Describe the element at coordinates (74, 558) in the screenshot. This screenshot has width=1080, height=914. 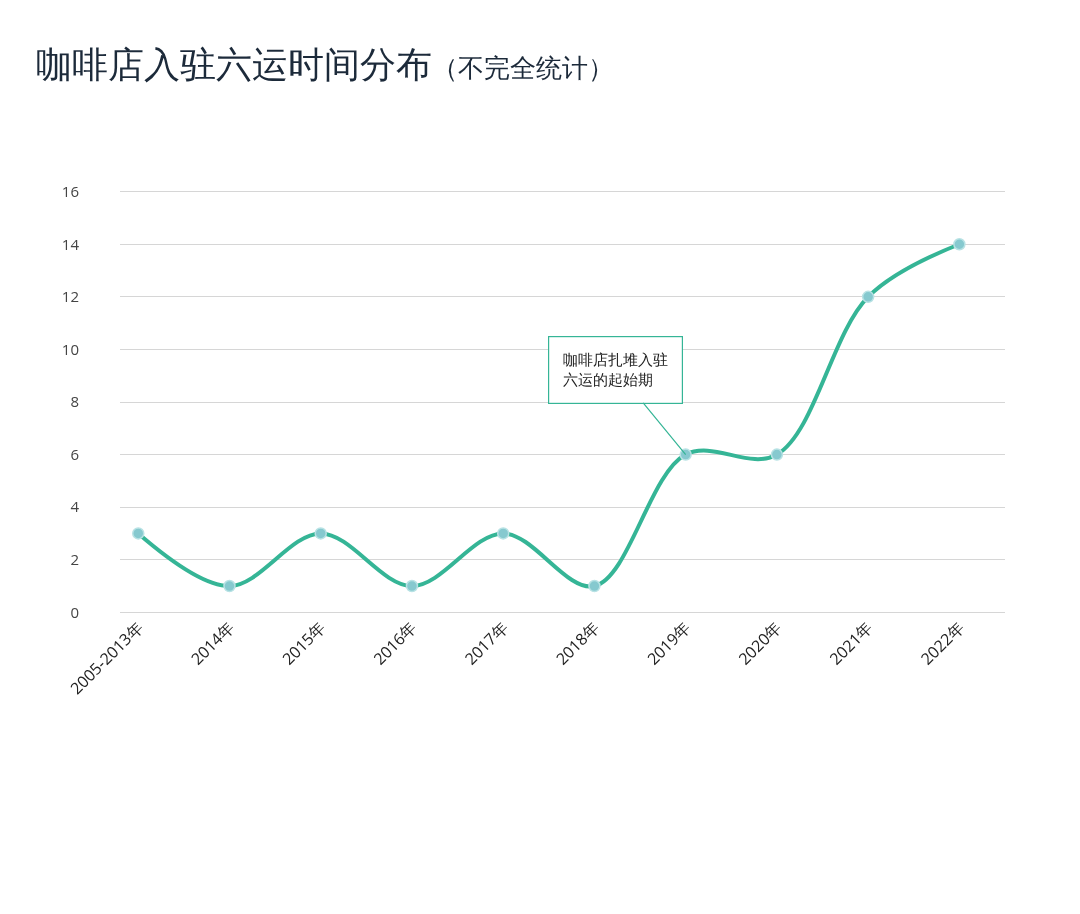
I see `y-tick-label: 2` at that location.